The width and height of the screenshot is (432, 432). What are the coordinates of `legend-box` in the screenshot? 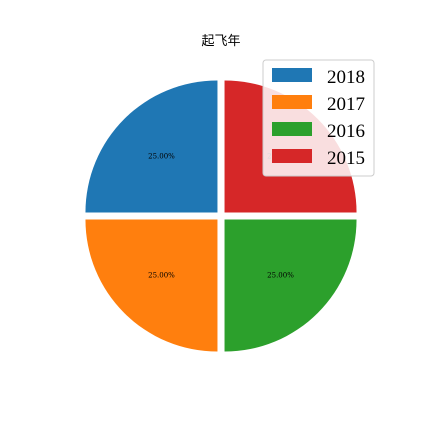 It's located at (318, 118).